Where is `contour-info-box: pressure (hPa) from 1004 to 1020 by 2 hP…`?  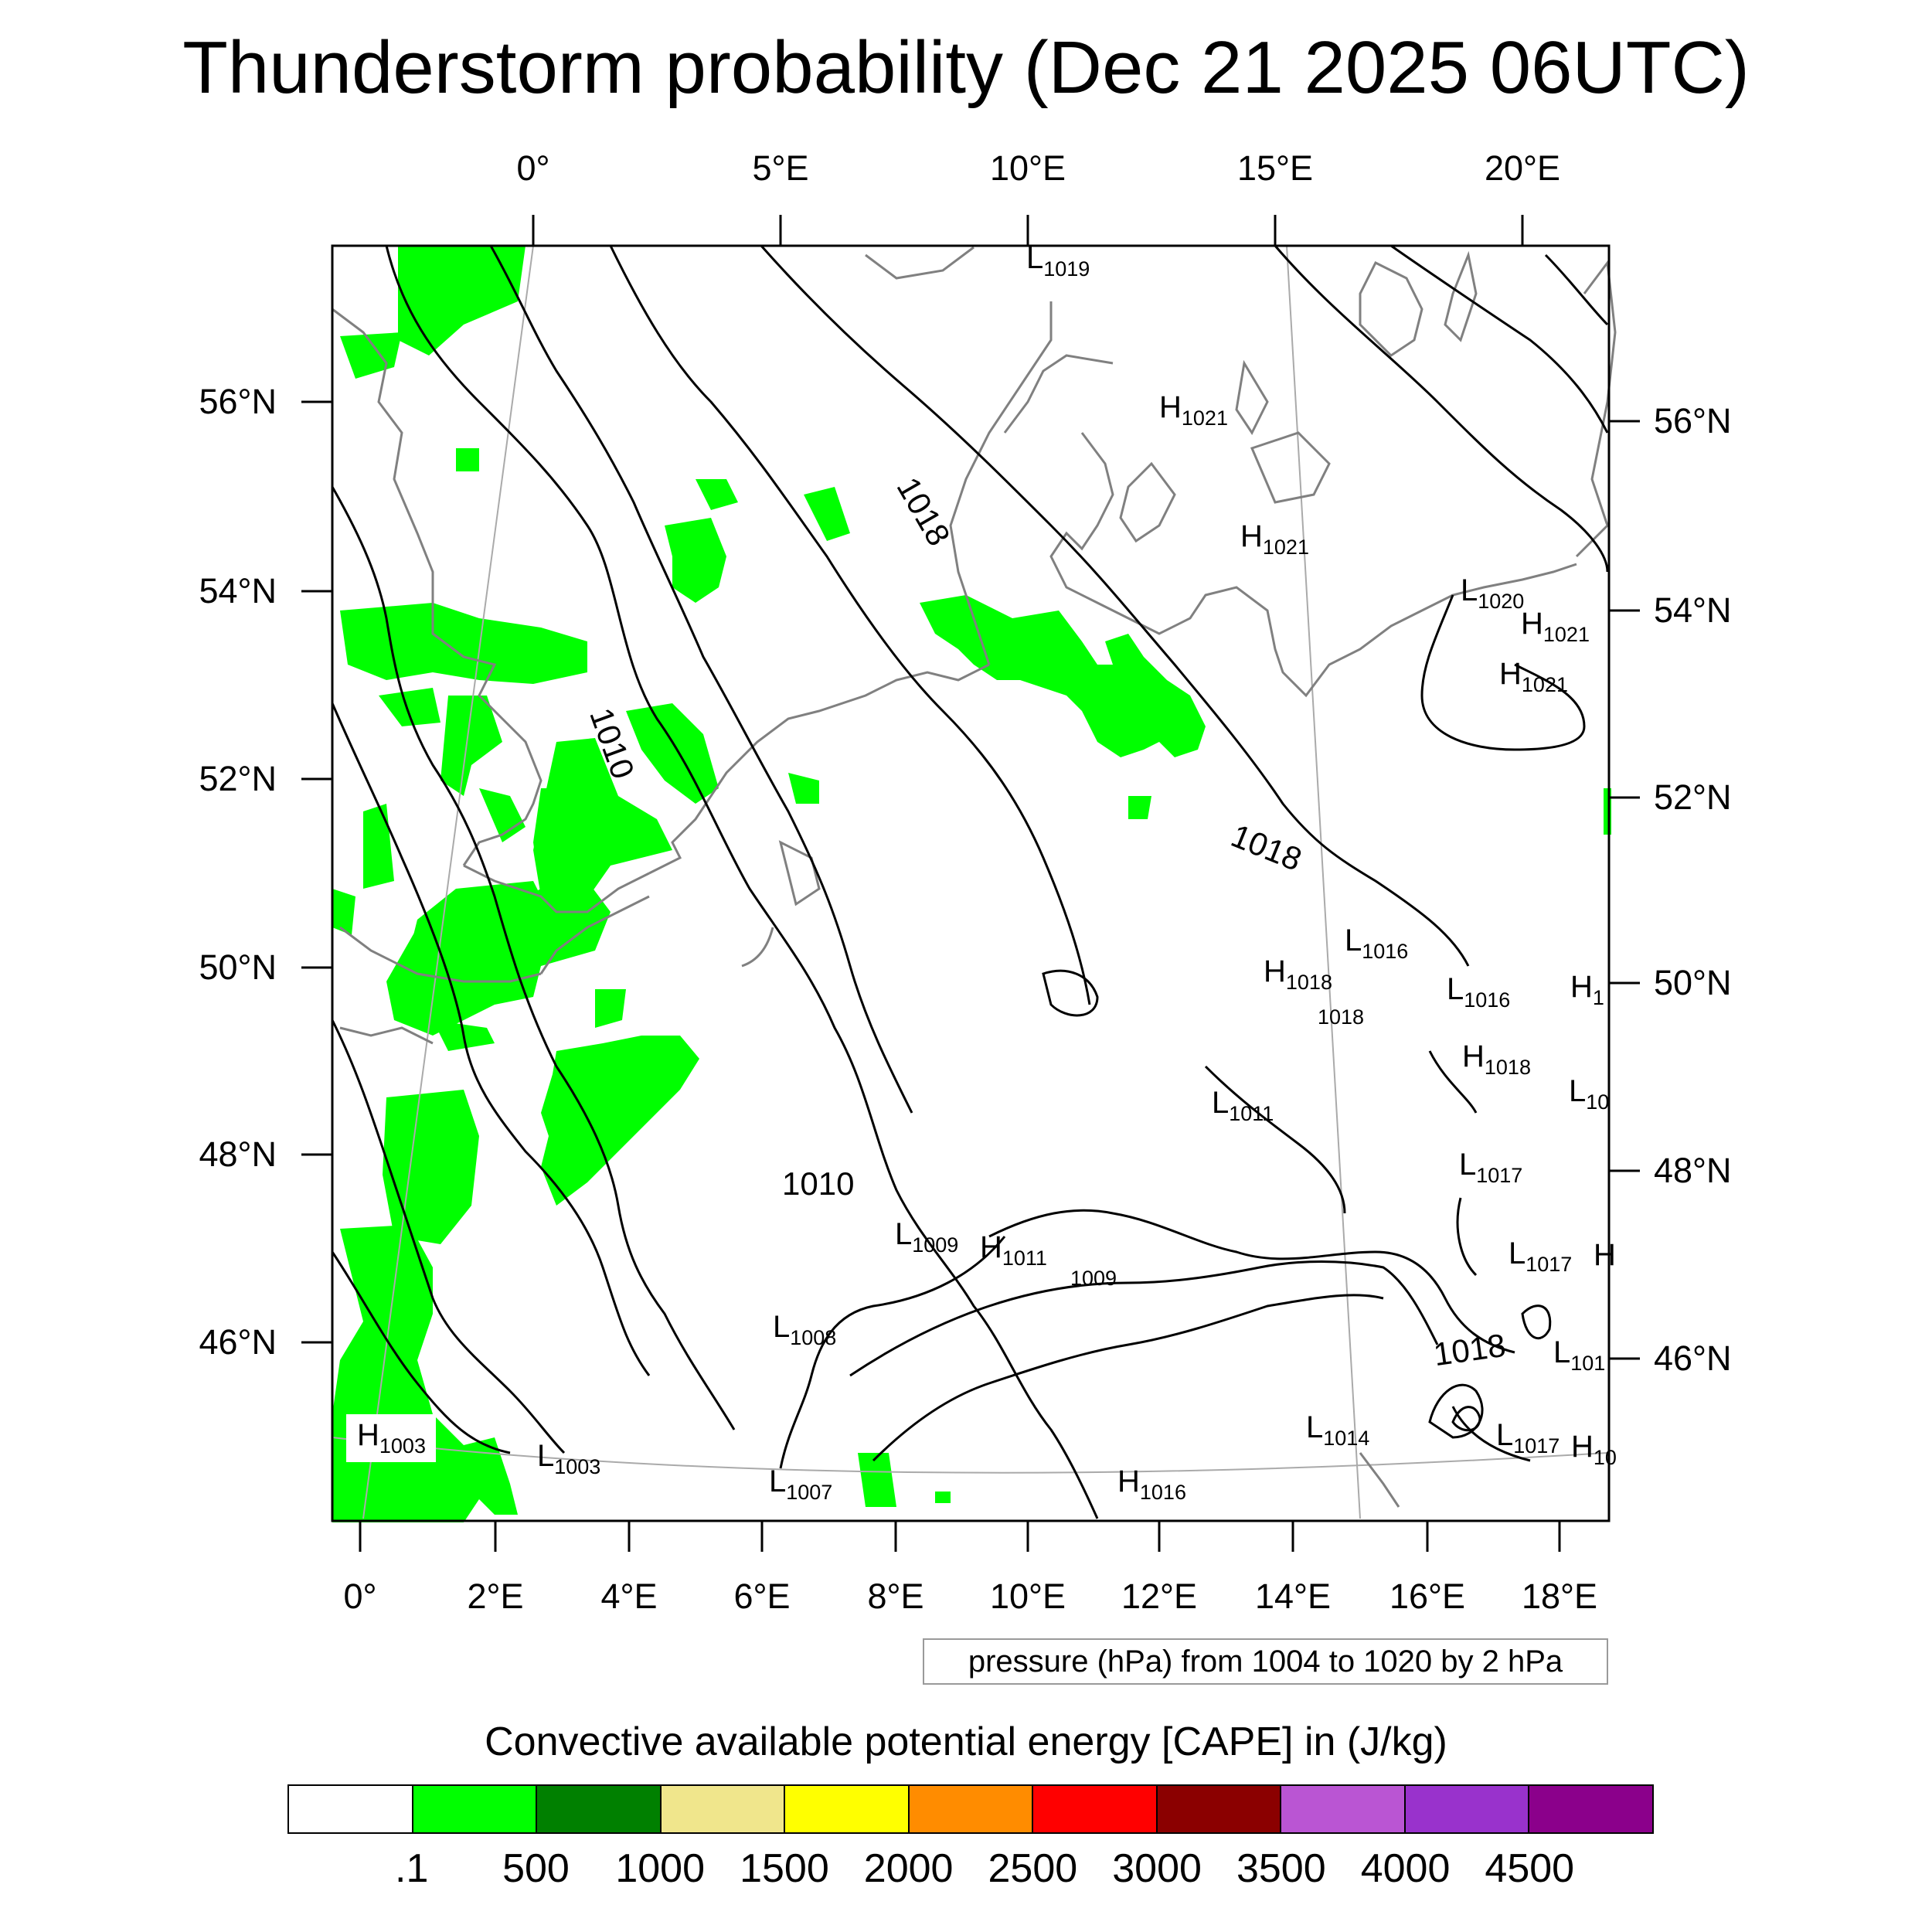
contour-info-box: pressure (hPa) from 1004 to 1020 by 2 hP… is located at coordinates (1265, 1661).